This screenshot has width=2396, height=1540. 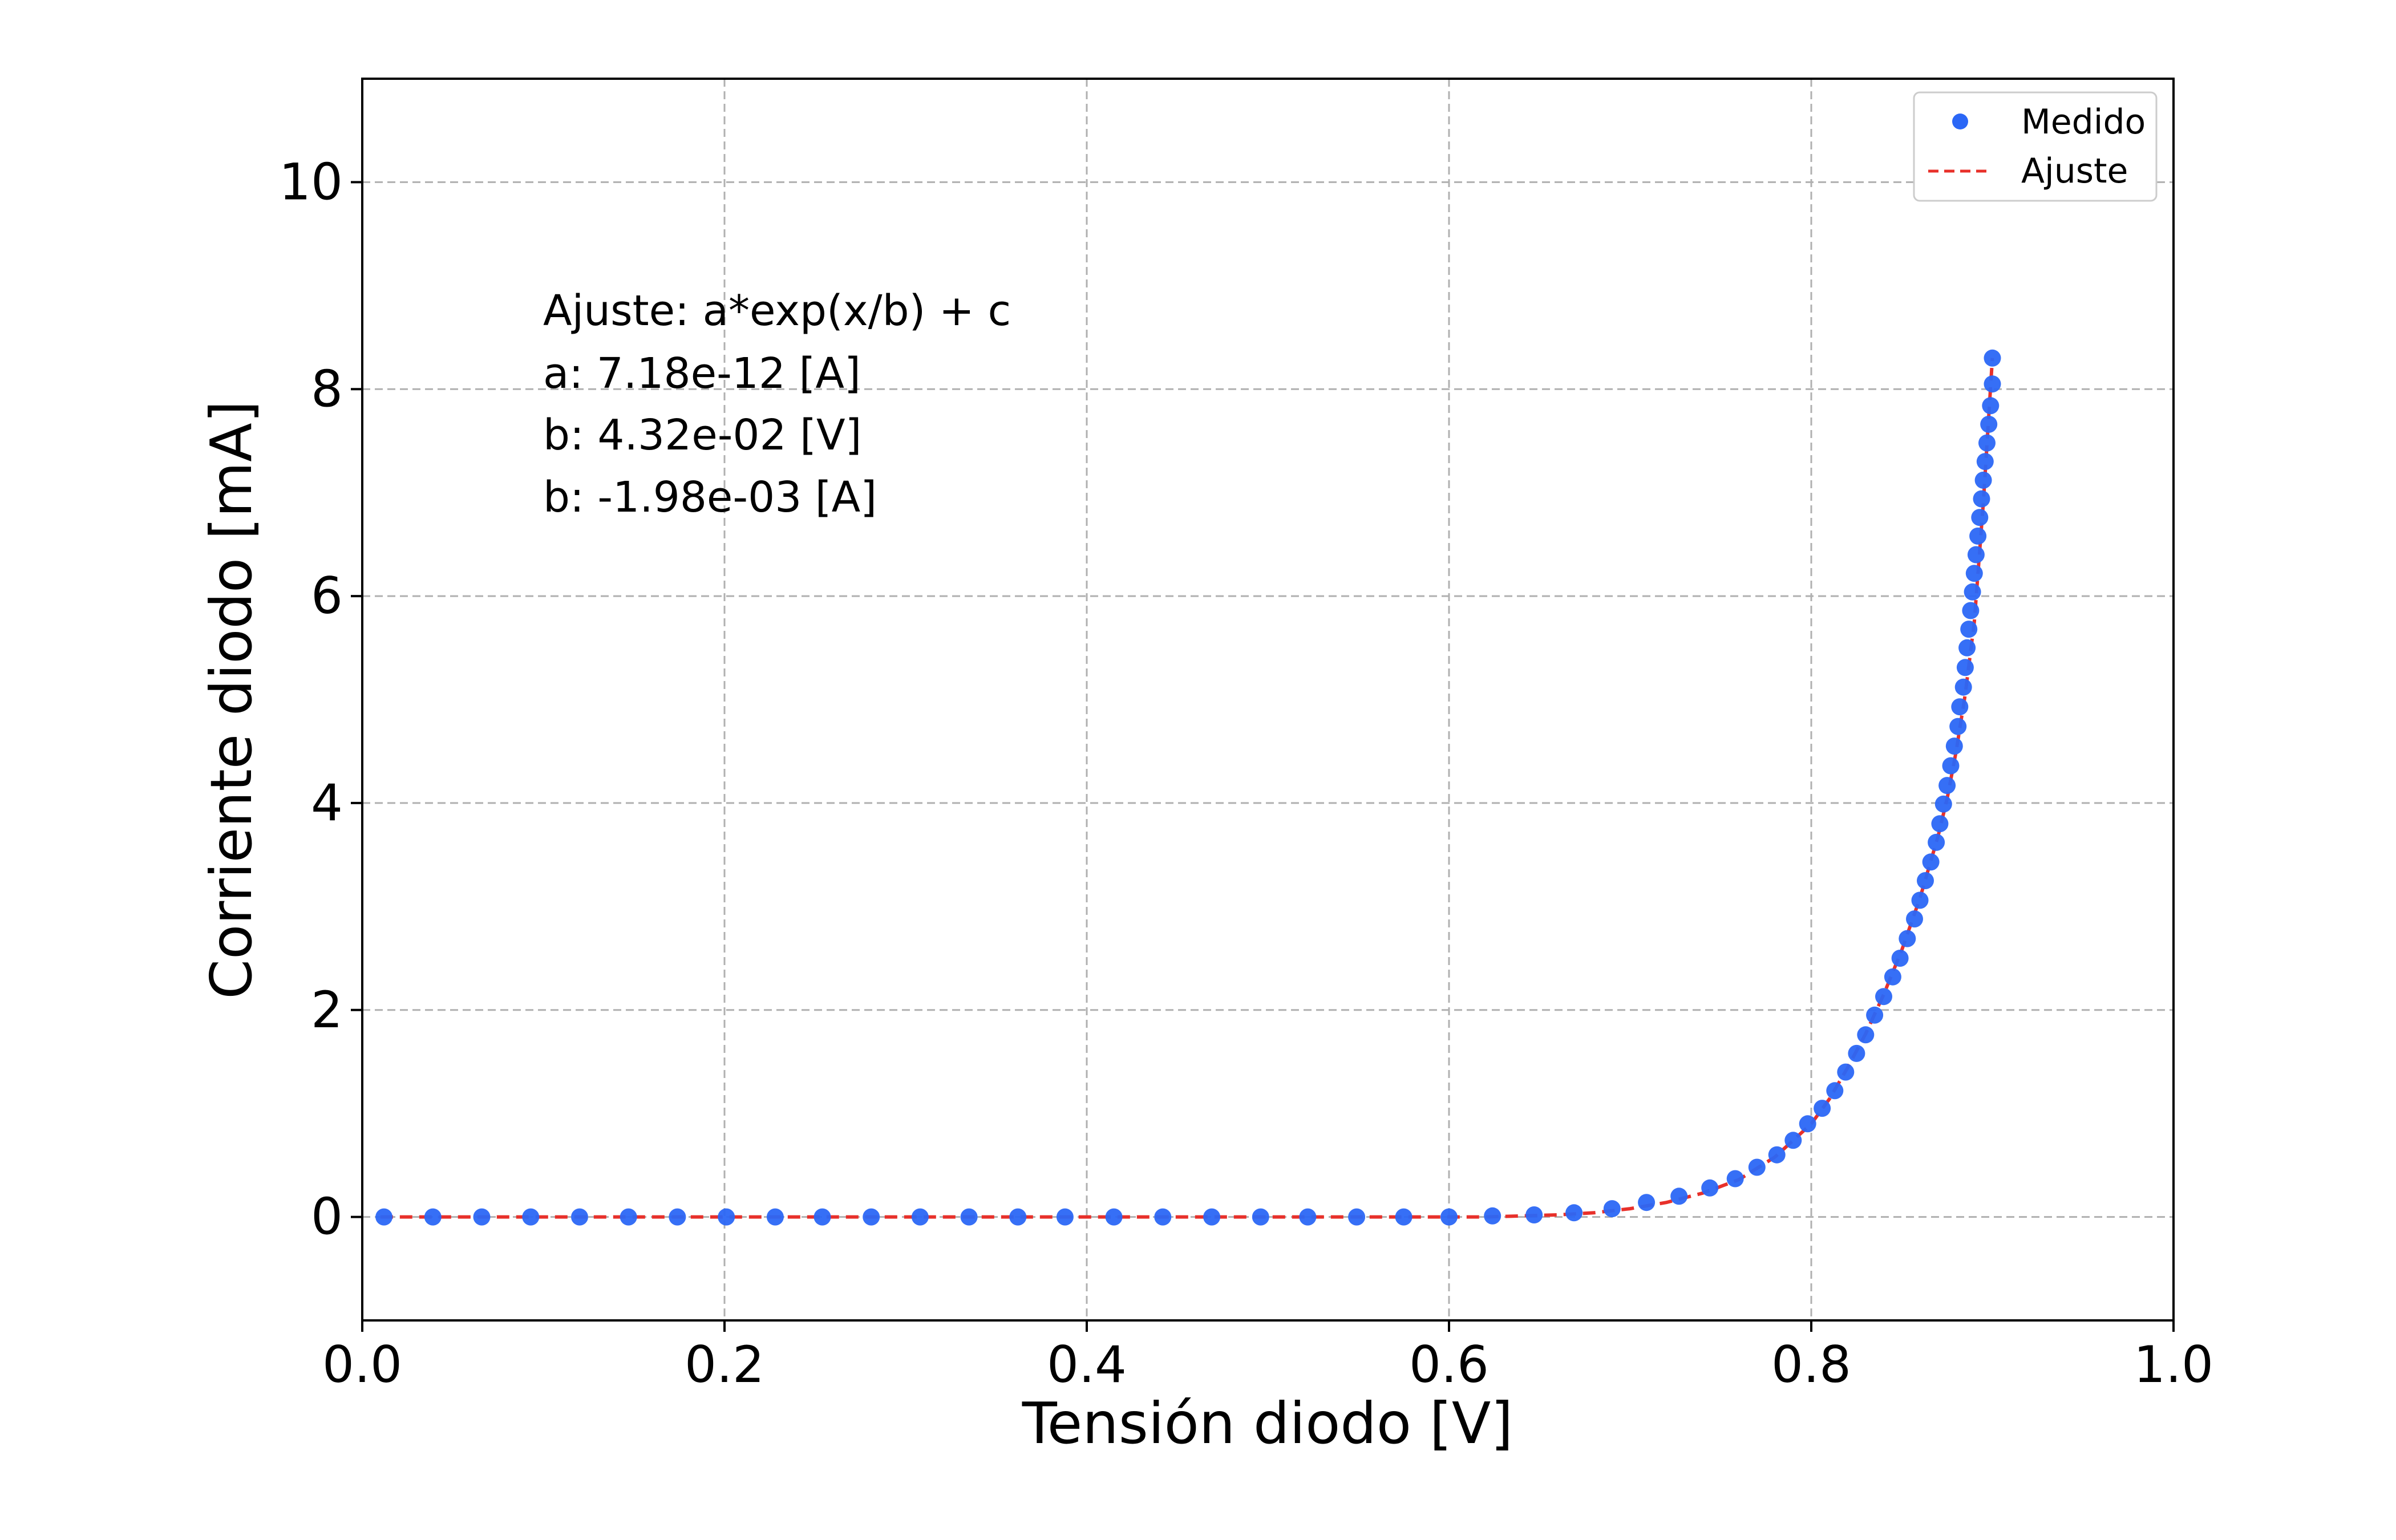 I want to click on x-axis-ticks: 0.0 0.2 0.4 0.6 0.8 1.0, so click(x=1267, y=1357).